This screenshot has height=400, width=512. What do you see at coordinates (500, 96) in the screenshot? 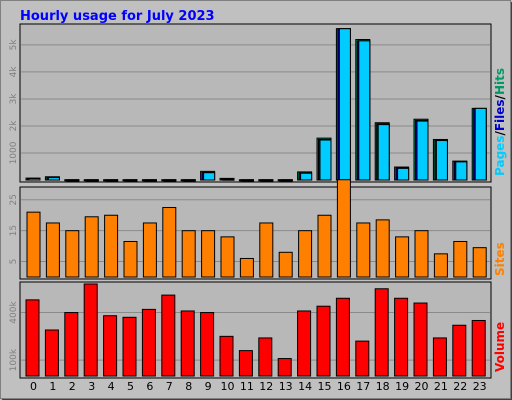
I see `legend-sep-2: /` at bounding box center [500, 96].